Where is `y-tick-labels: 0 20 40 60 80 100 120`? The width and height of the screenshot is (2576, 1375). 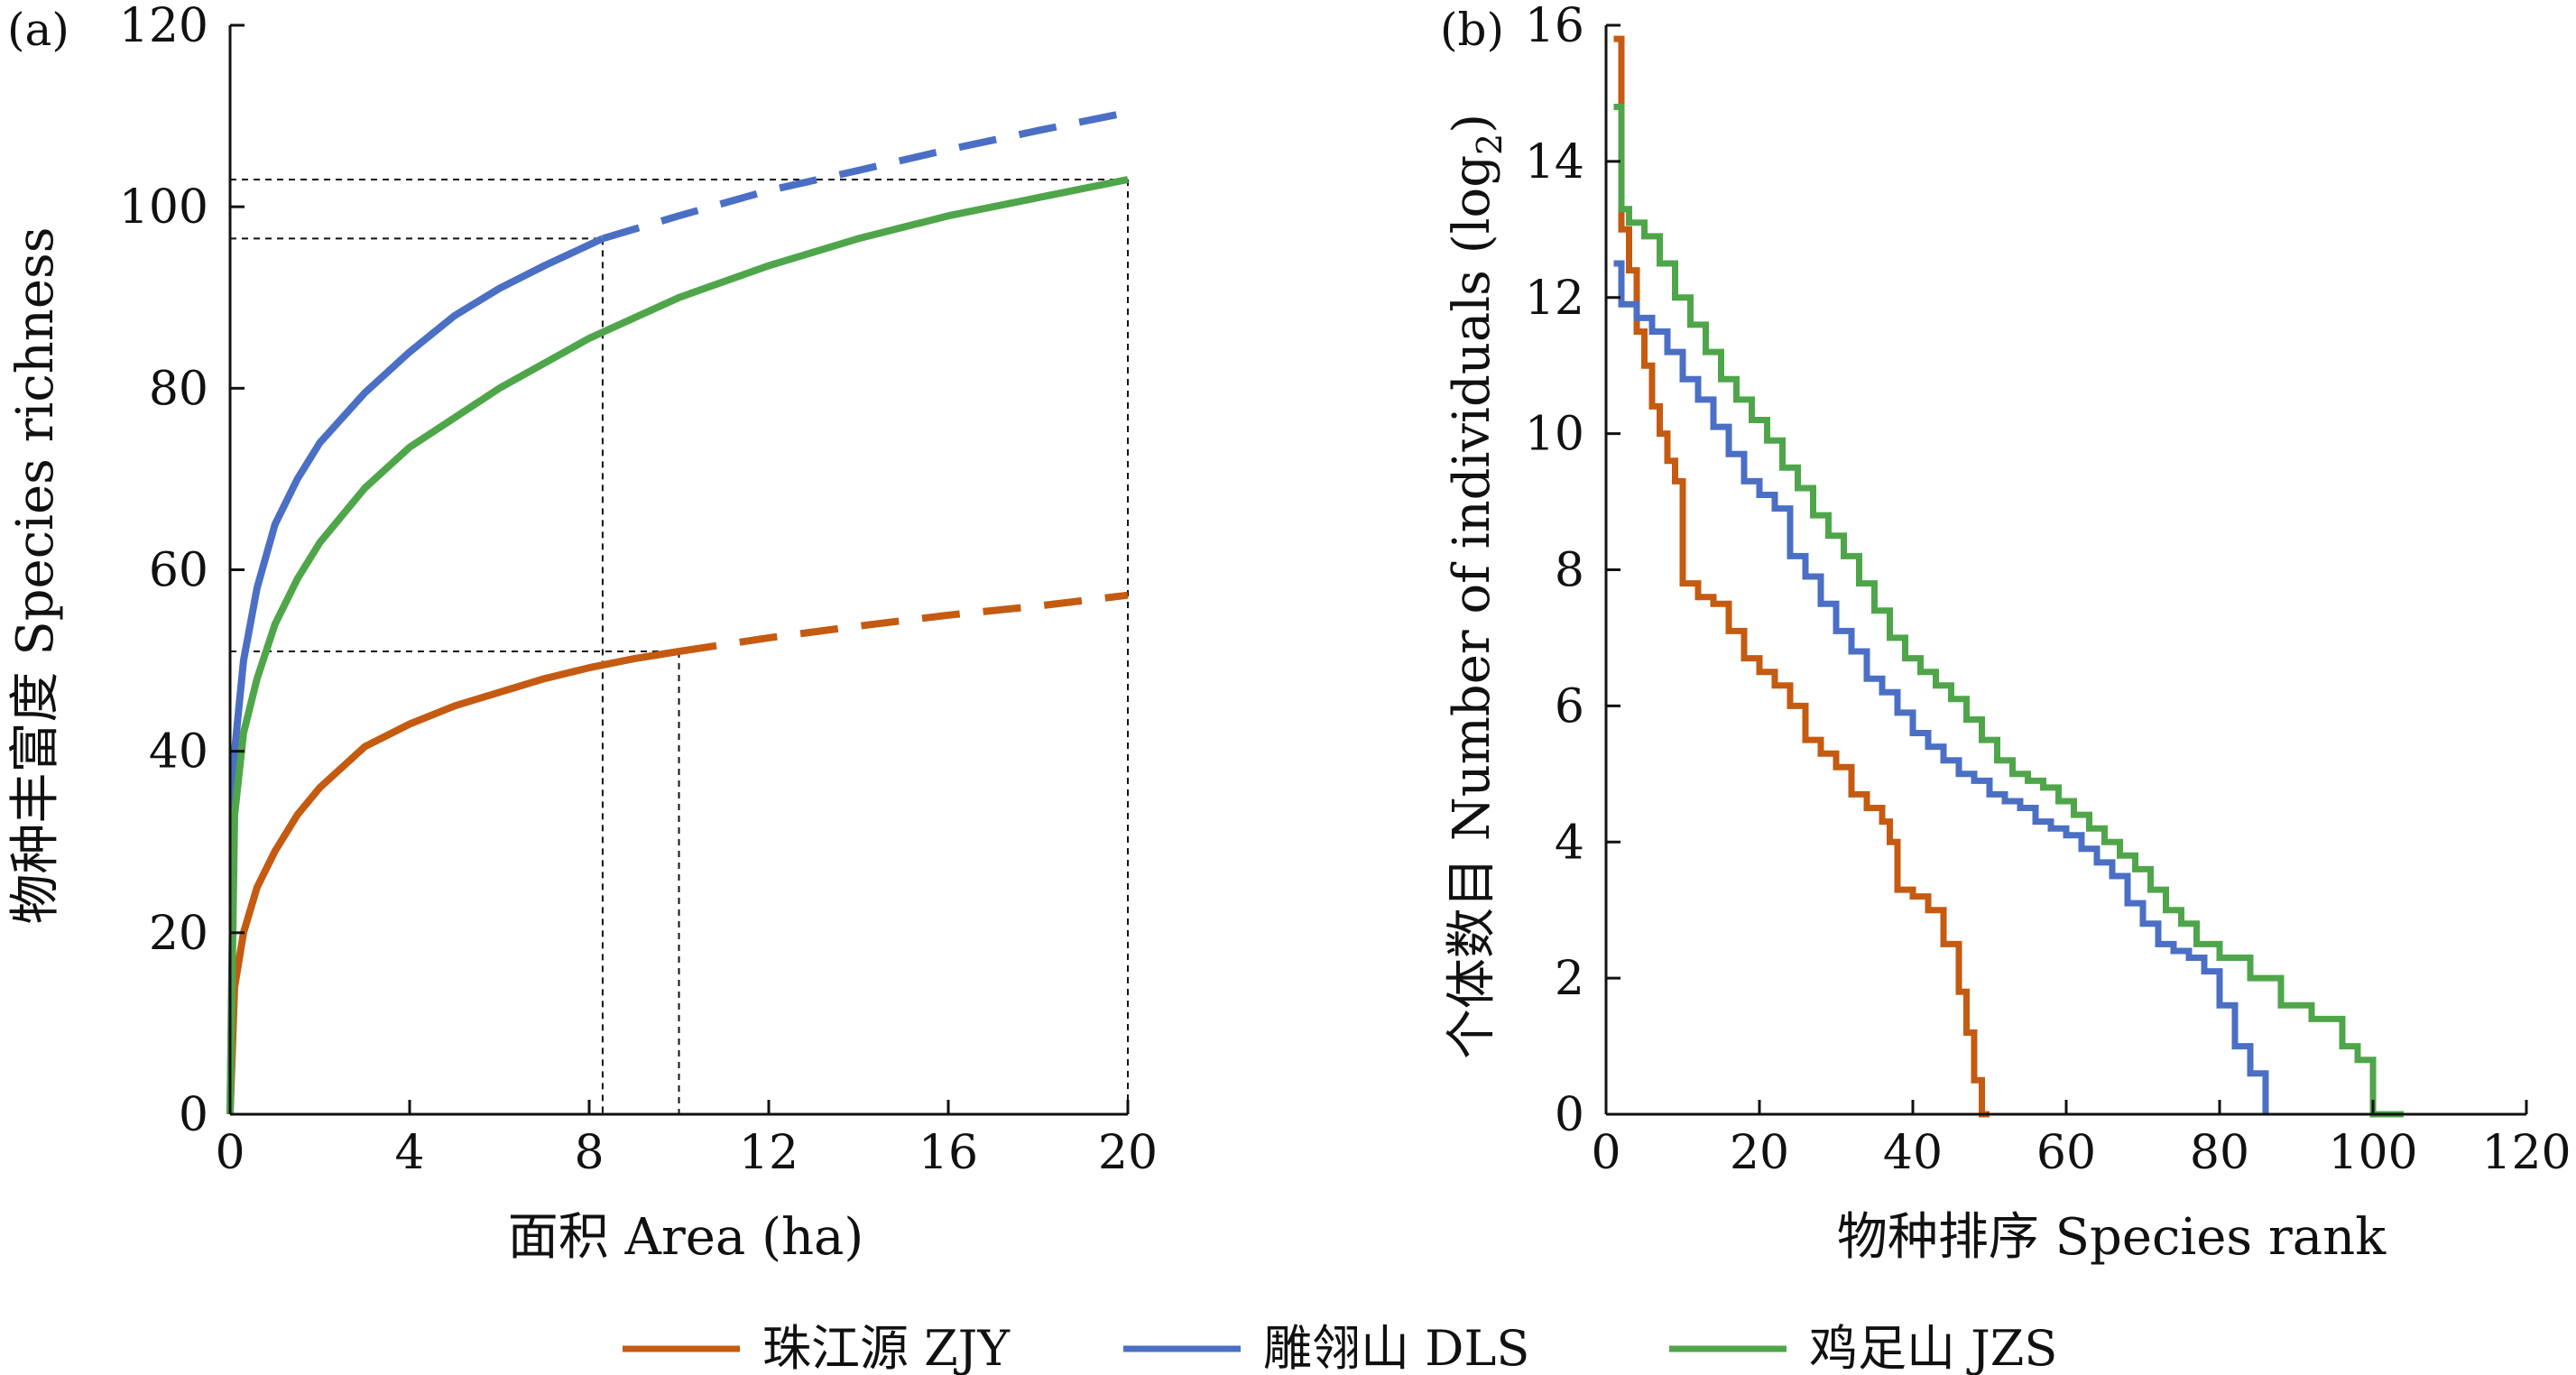
y-tick-labels: 0 20 40 60 80 100 120 is located at coordinates (163, 571).